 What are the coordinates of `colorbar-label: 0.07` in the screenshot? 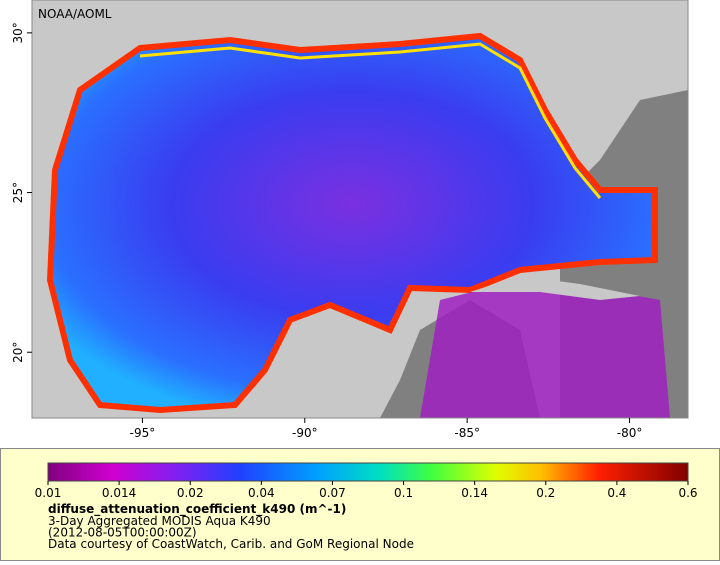 It's located at (332, 493).